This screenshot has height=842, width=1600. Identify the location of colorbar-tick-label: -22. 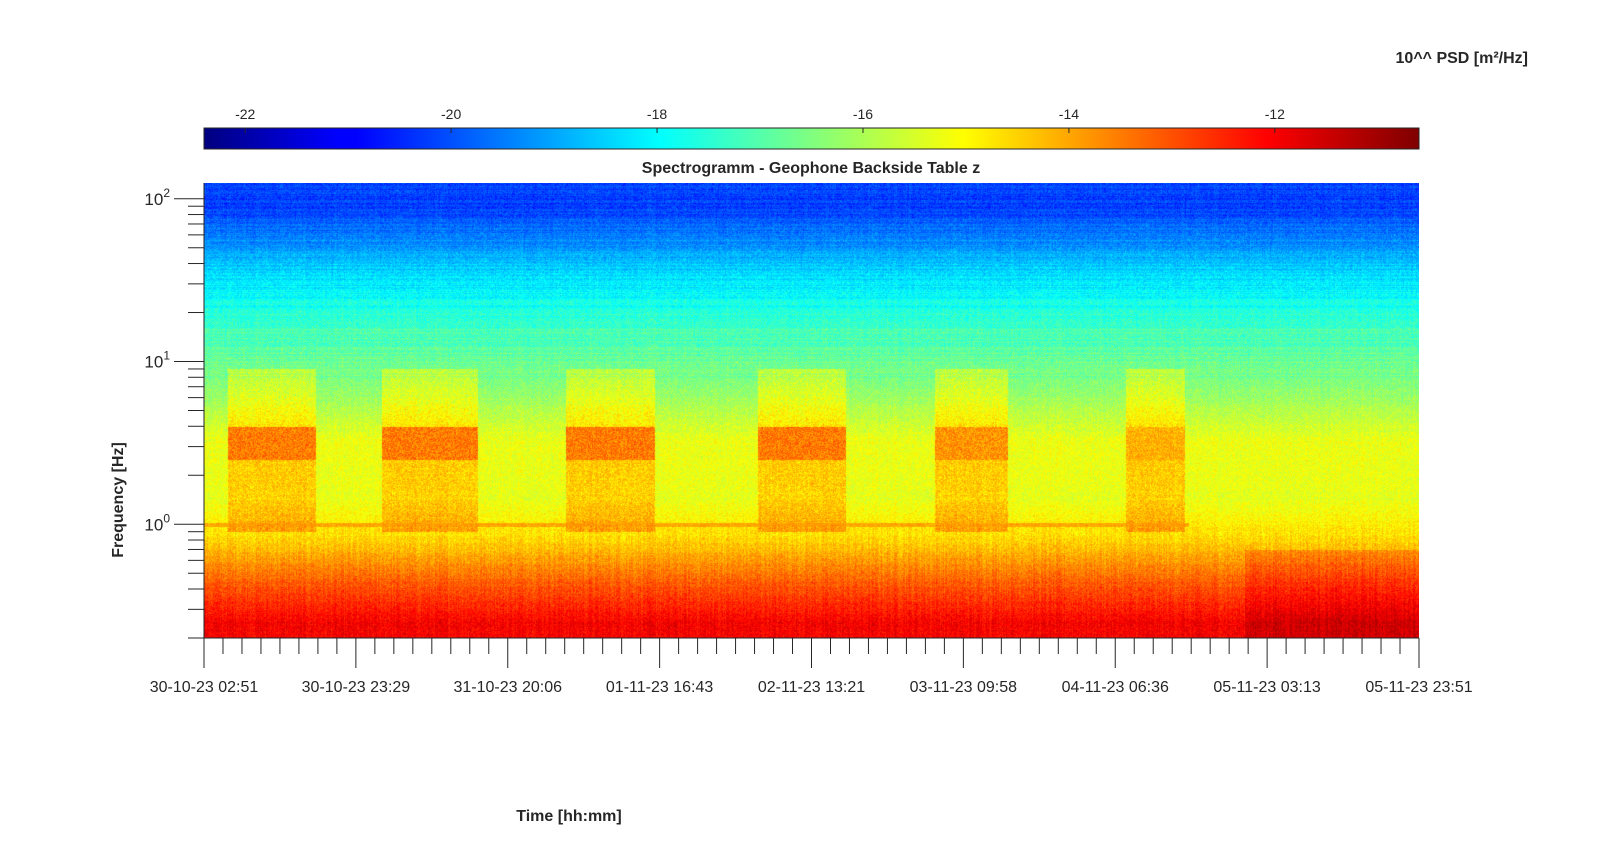
(245, 114).